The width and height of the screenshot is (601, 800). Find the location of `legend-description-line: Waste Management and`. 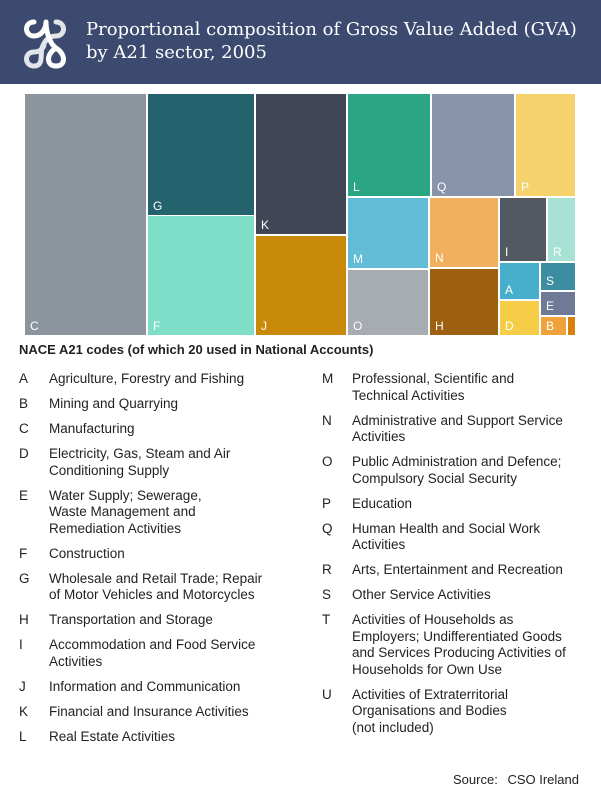

legend-description-line: Waste Management and is located at coordinates (122, 511).